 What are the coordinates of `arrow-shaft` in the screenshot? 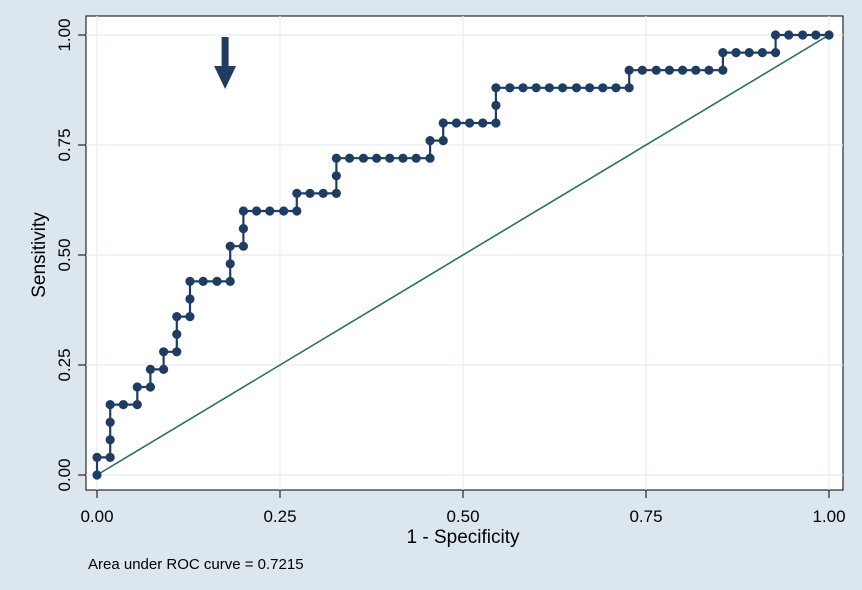 It's located at (225, 54).